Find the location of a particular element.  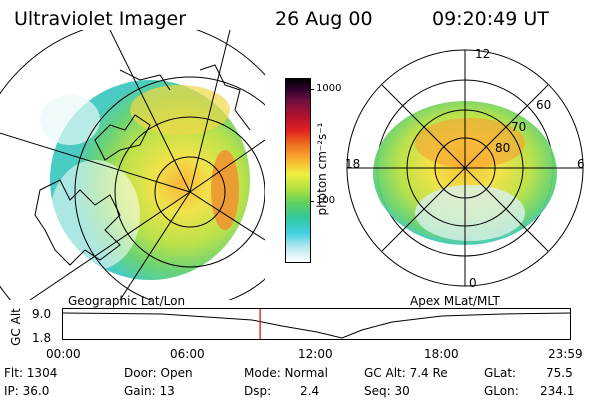

instrument-title: Ultraviolet Imager is located at coordinates (100, 19).